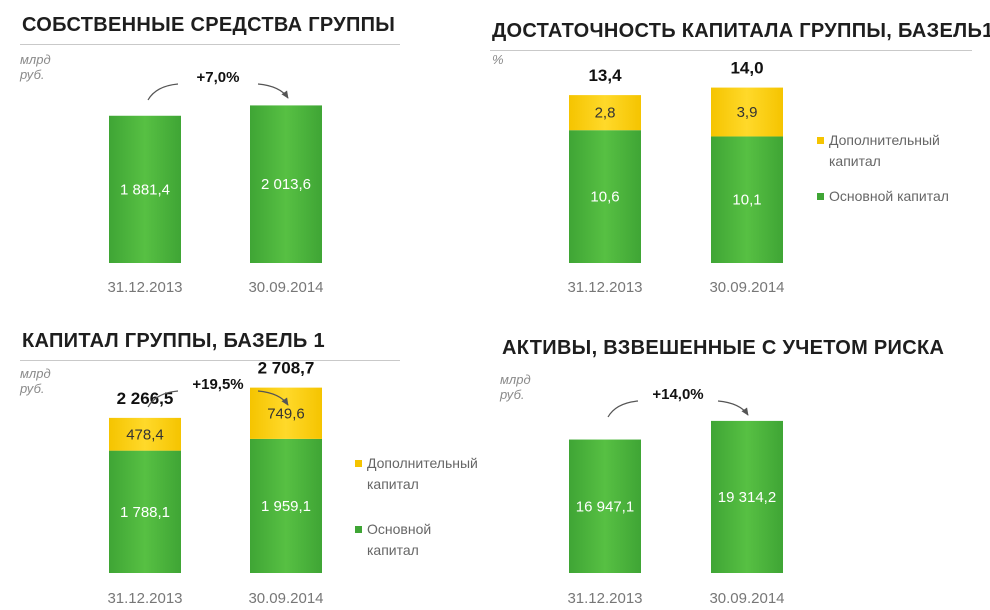  What do you see at coordinates (498, 59) in the screenshot?
I see `unit-label: %` at bounding box center [498, 59].